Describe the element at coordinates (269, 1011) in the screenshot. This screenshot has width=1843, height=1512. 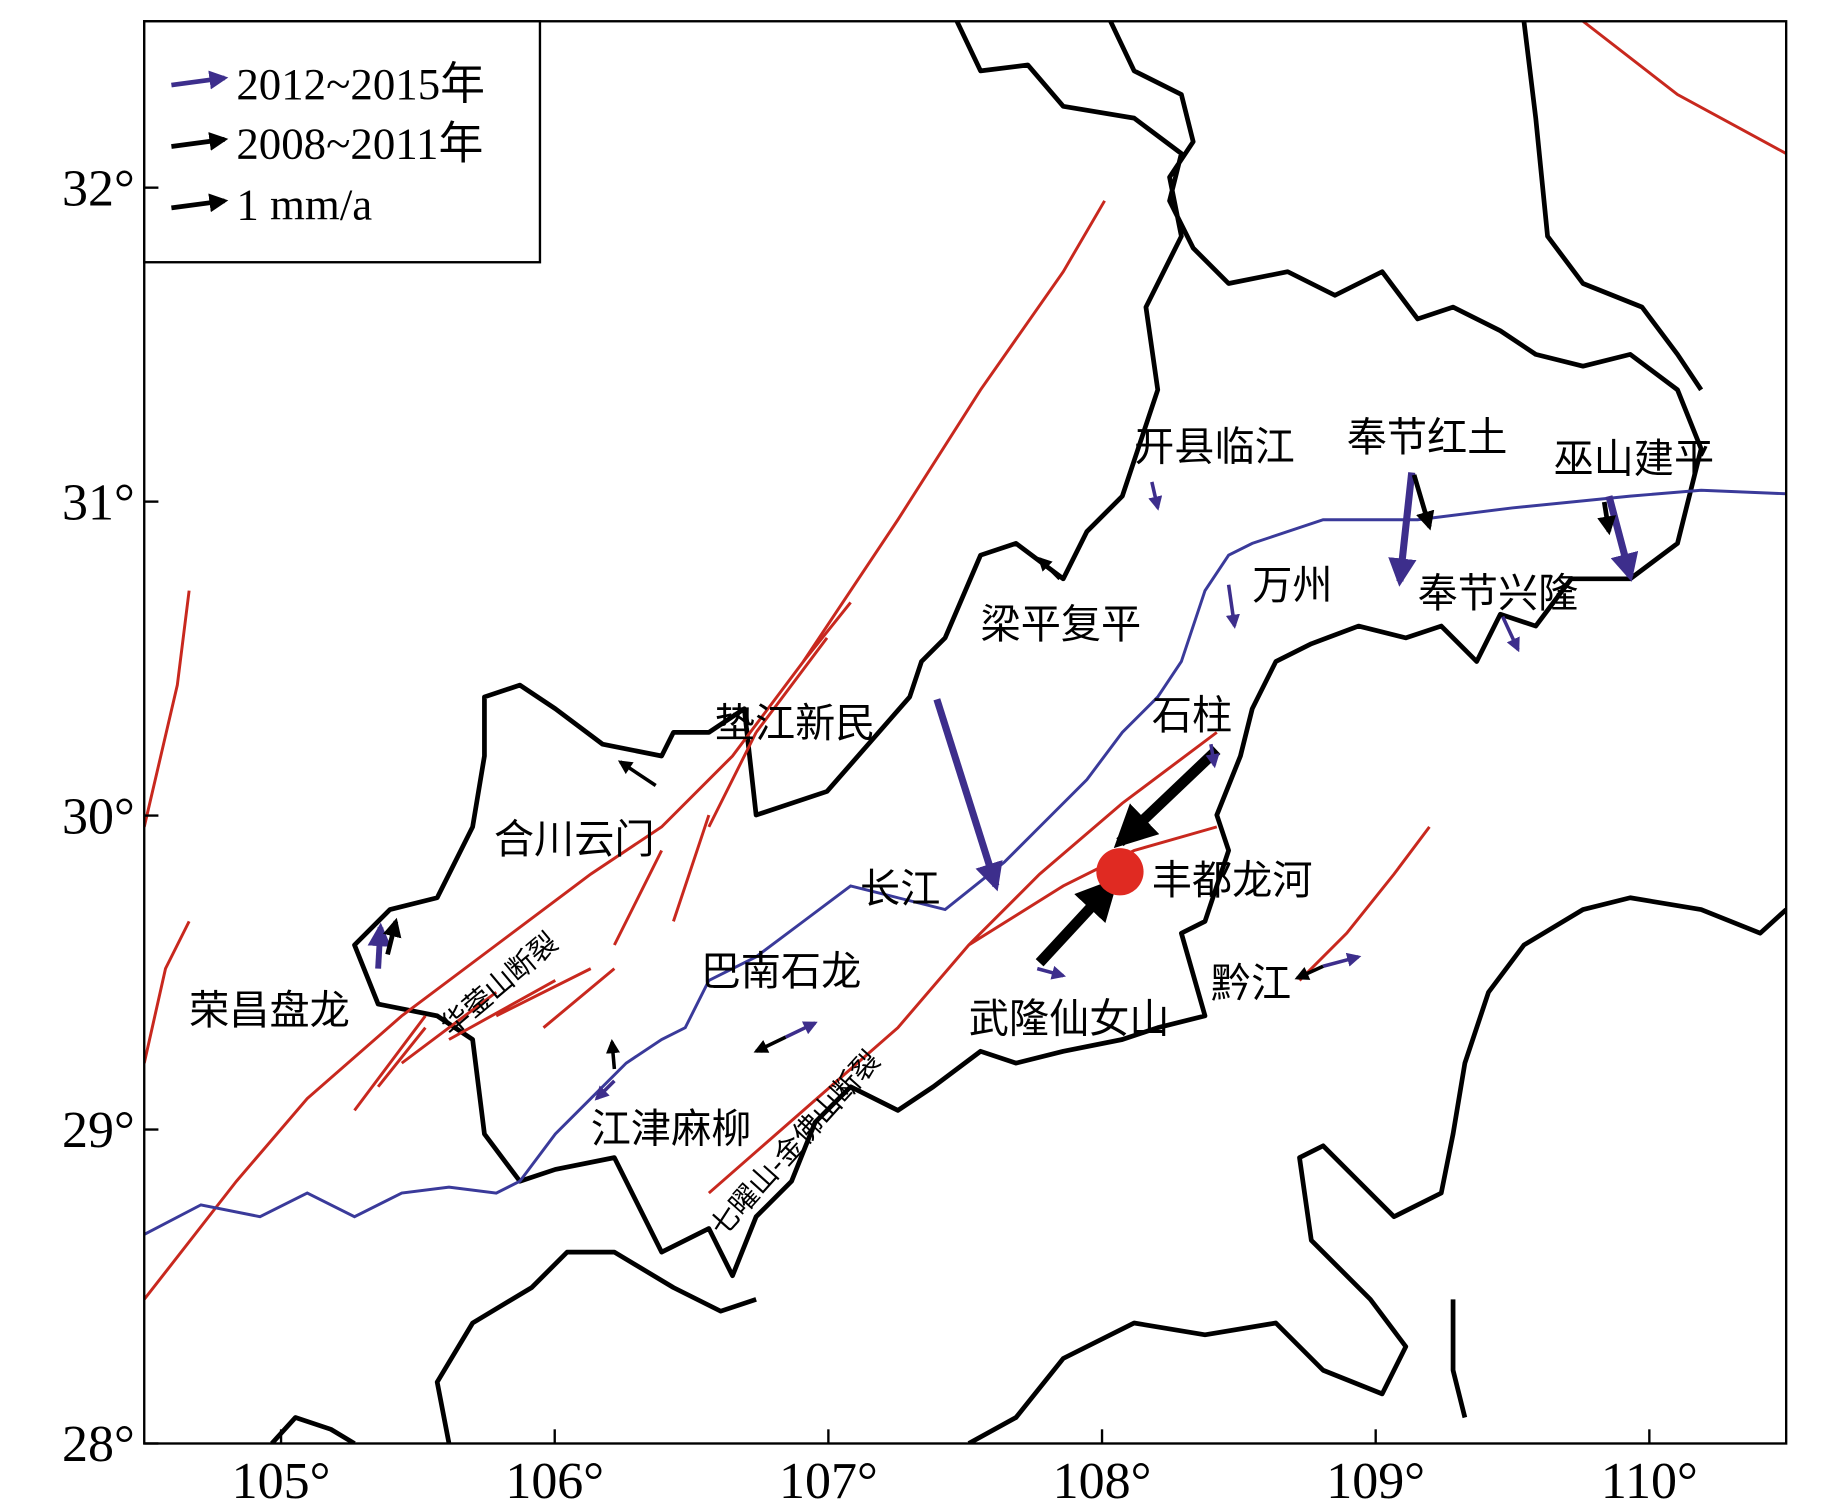
I see `place-label: 荣昌盘龙` at that location.